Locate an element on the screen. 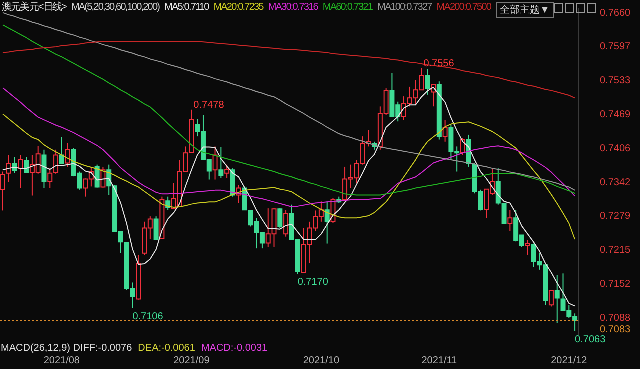 This screenshot has height=369, width=640. text: MA30:0.7316 is located at coordinates (293, 7).